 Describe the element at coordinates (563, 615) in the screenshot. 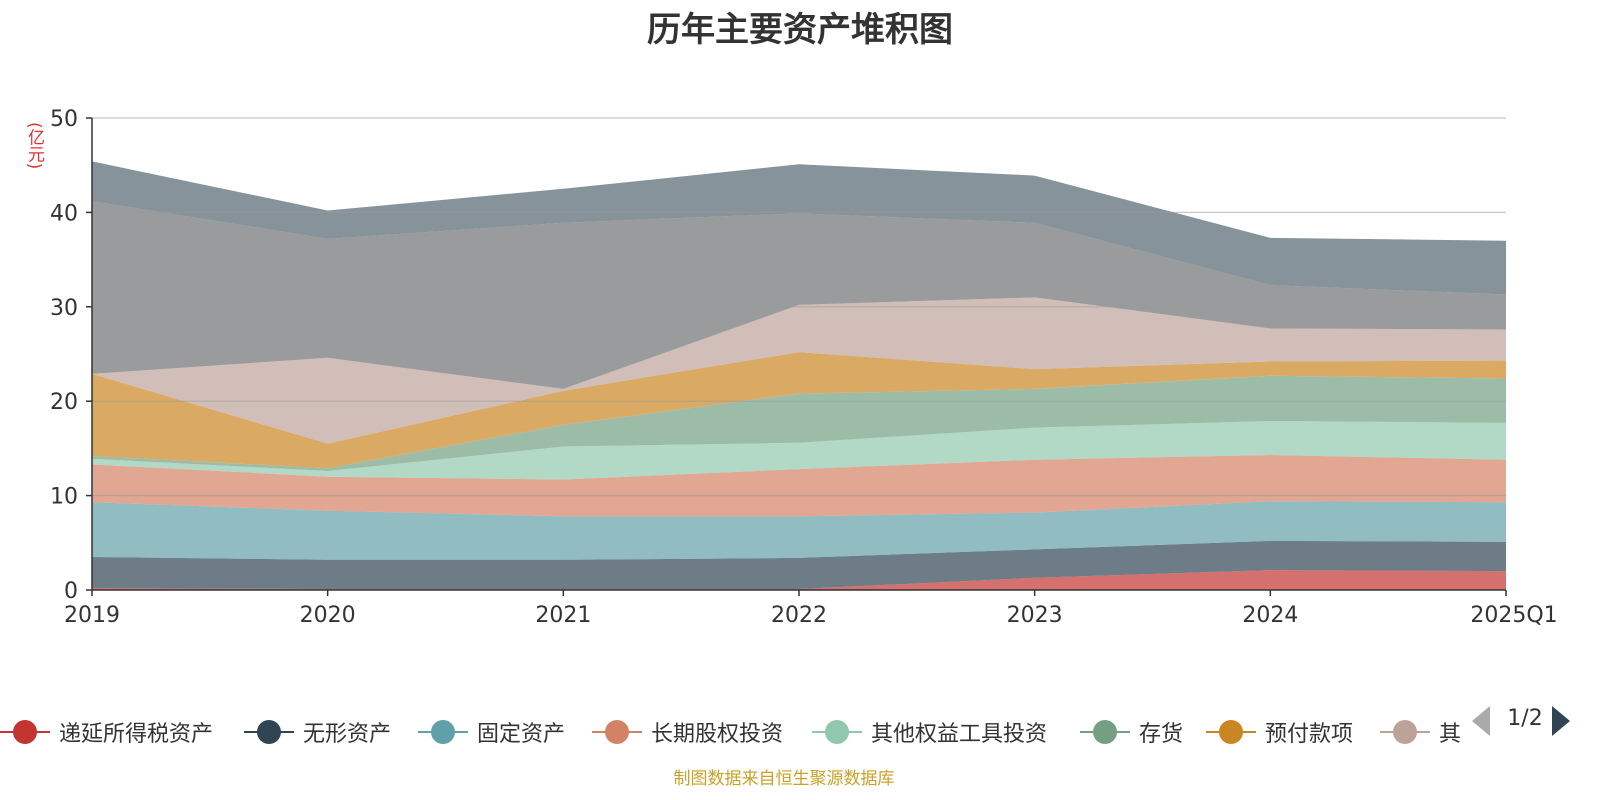

I see `x-tick-label: 2021` at that location.